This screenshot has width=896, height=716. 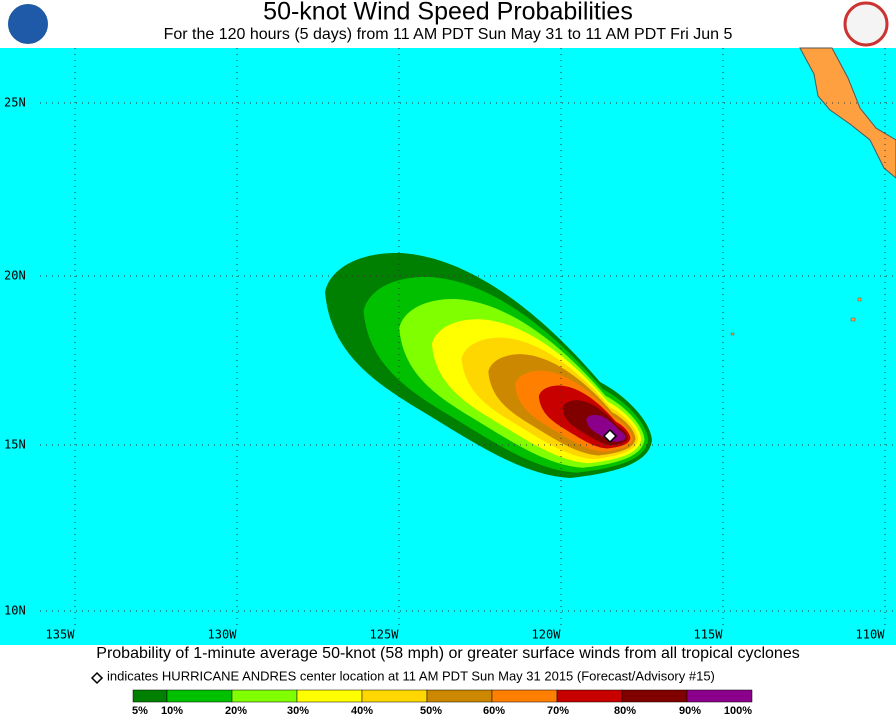 I want to click on islands, so click(x=796, y=316).